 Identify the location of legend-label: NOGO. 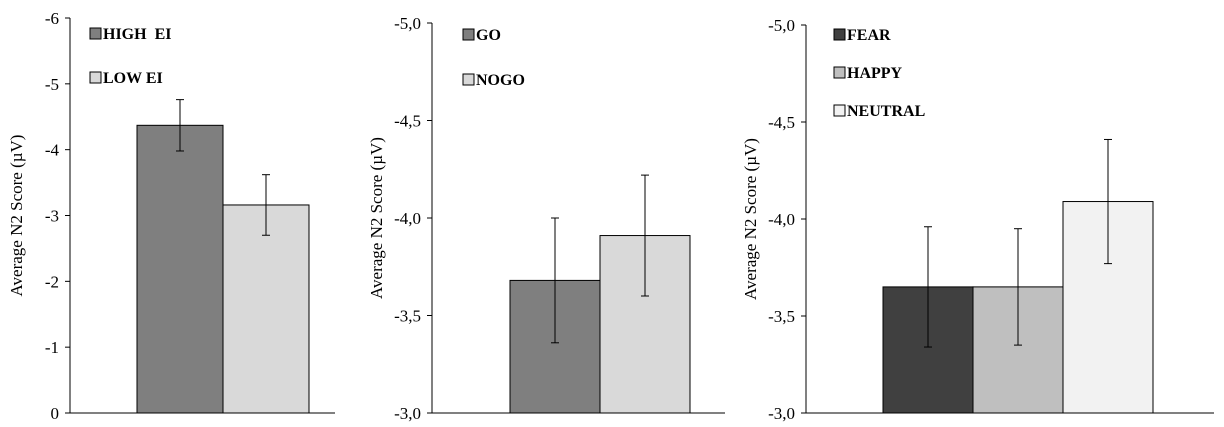
(500, 80).